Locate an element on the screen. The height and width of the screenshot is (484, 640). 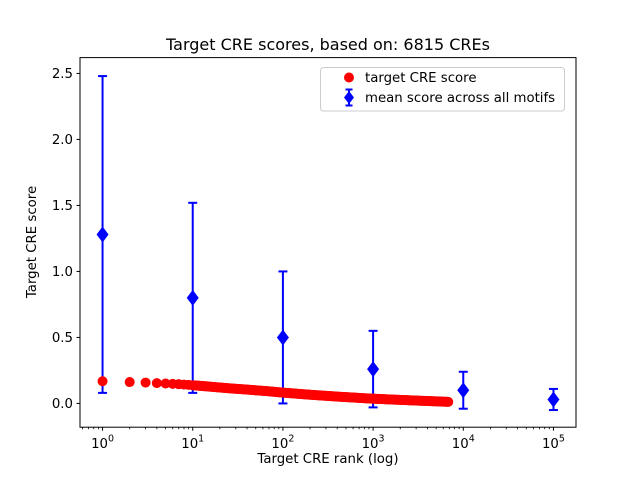
x-tick-label: 10¹ is located at coordinates (192, 443).